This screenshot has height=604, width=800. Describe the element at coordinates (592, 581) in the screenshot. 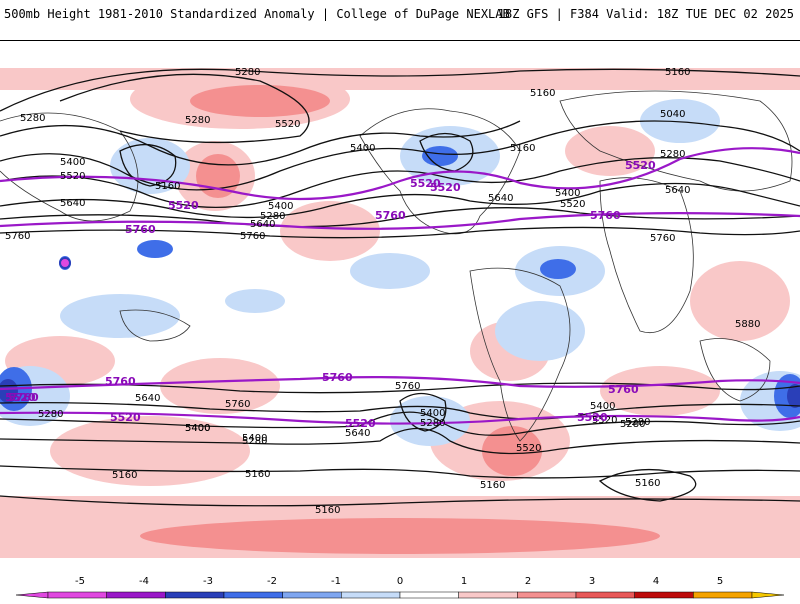

I see `colorbar-tick-label: 3` at that location.